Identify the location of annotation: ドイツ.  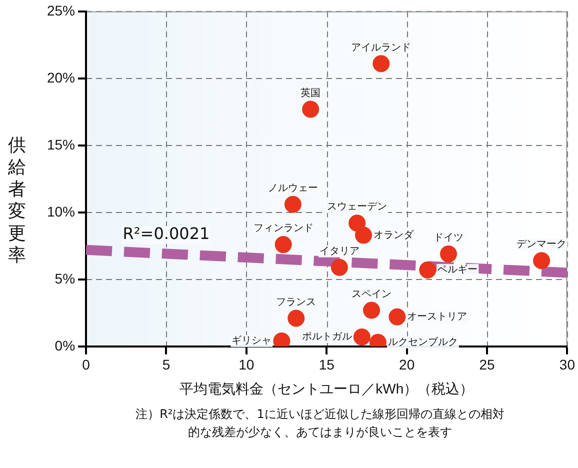
(449, 238).